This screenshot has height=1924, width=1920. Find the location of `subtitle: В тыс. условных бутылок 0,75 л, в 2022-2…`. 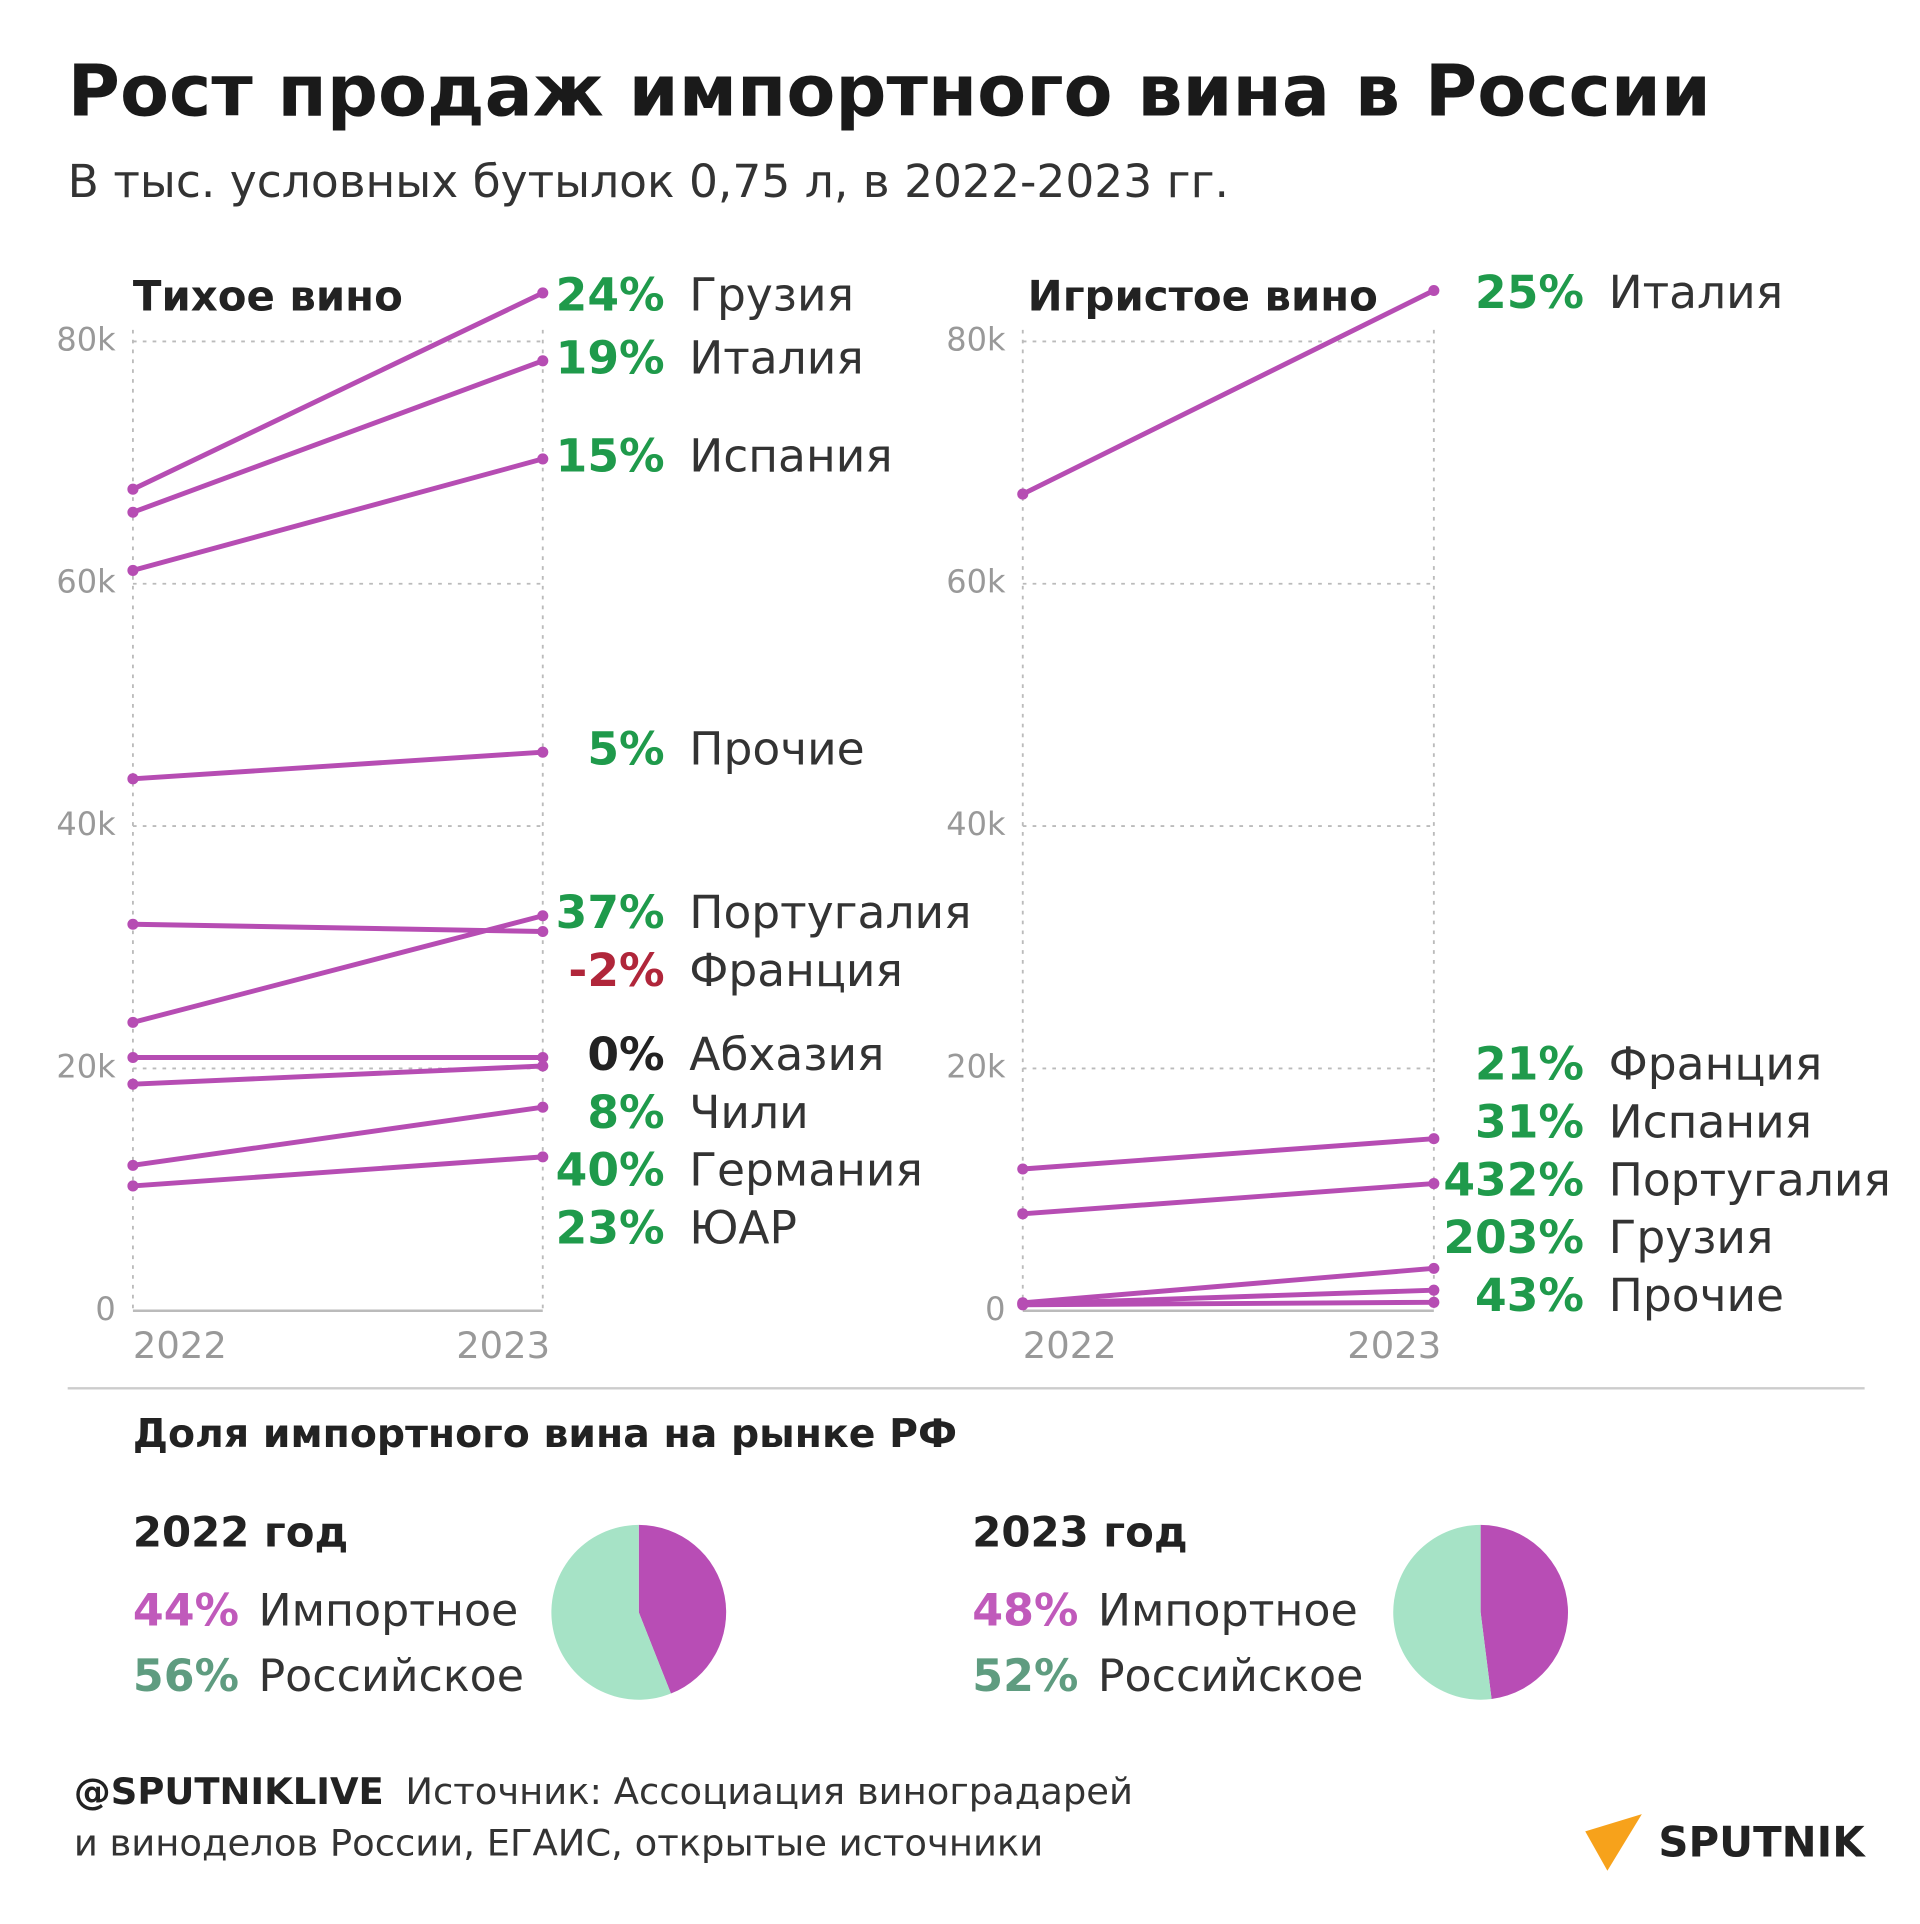

subtitle: В тыс. условных бутылок 0,75 л, в 2022-2… is located at coordinates (648, 181).